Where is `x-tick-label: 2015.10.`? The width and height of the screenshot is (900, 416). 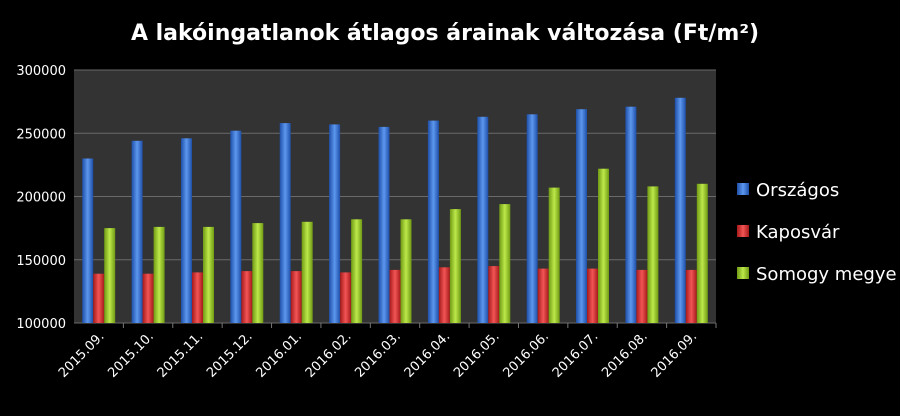
x-tick-label: 2015.10. is located at coordinates (131, 355).